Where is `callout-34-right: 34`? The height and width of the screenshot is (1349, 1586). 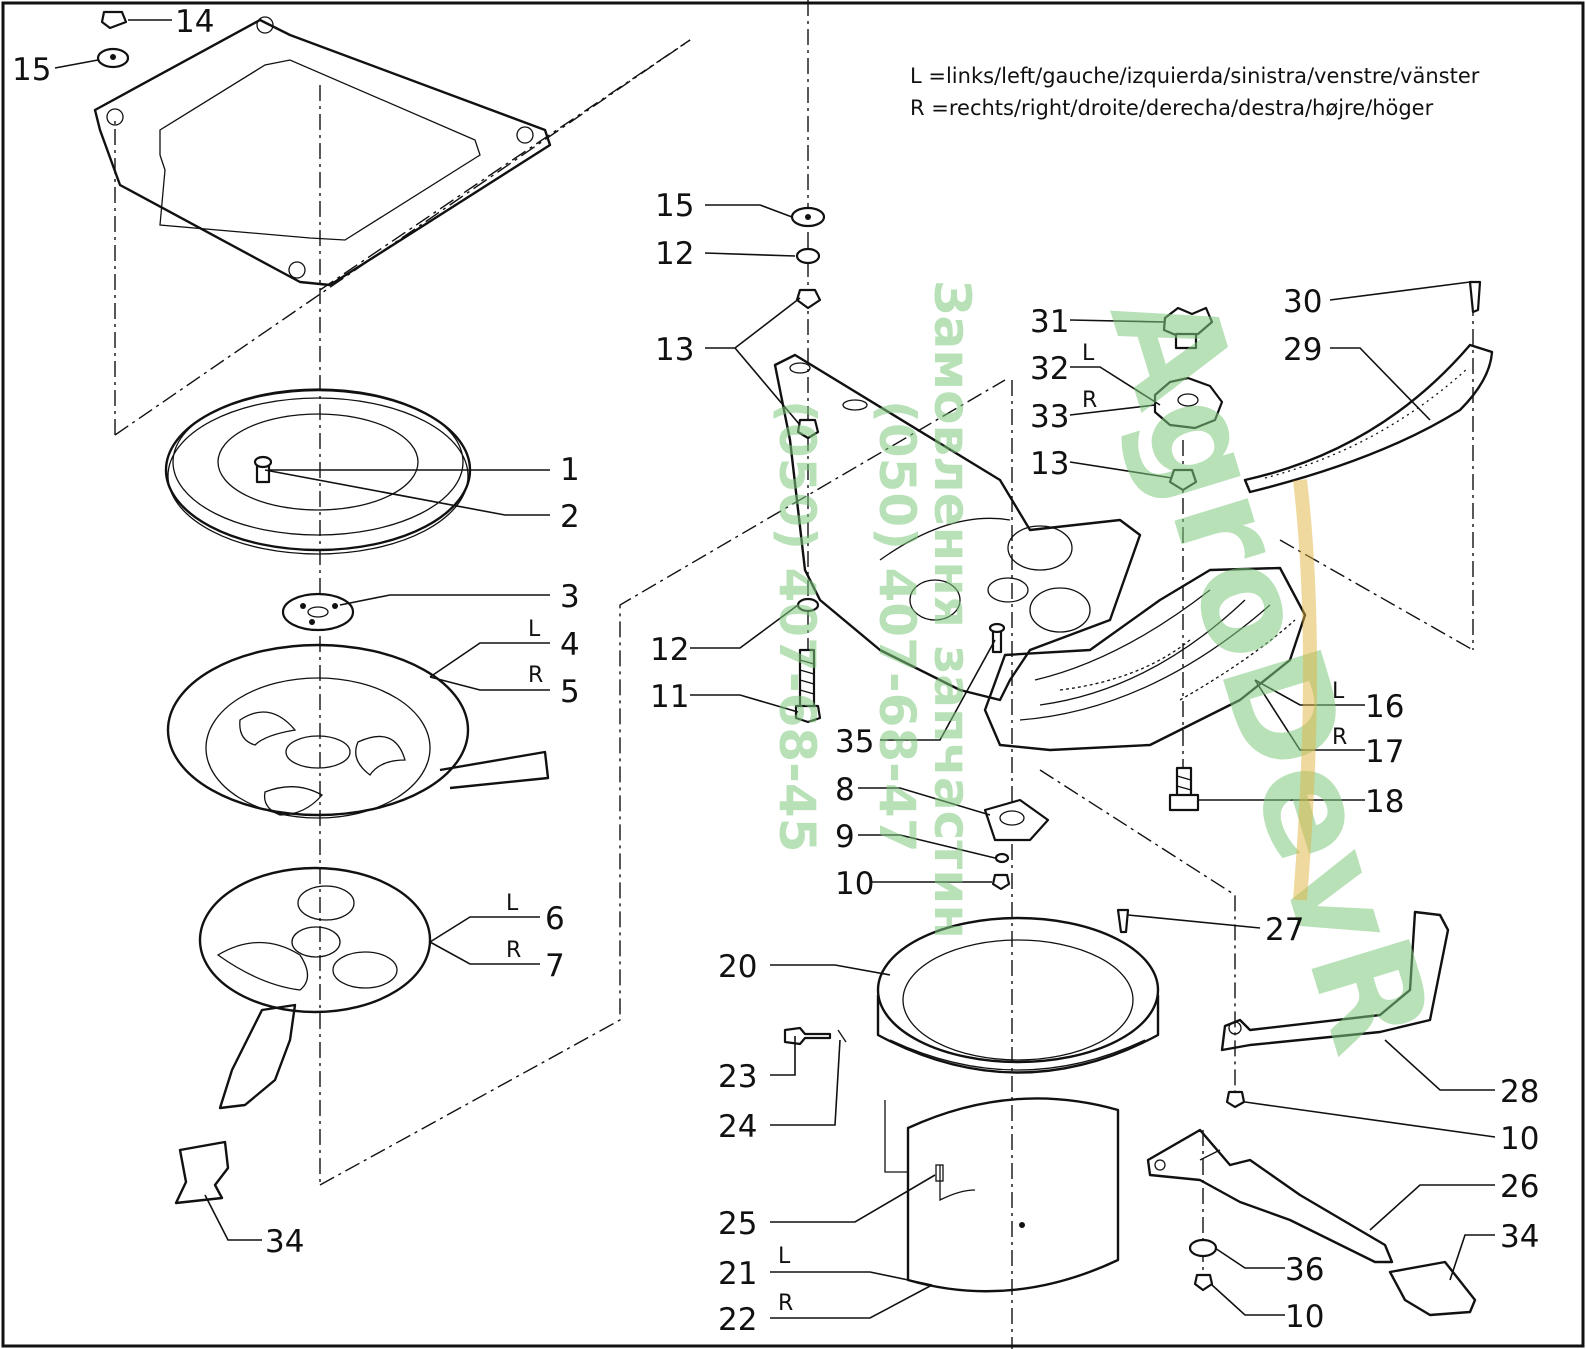 callout-34-right: 34 is located at coordinates (1519, 1237).